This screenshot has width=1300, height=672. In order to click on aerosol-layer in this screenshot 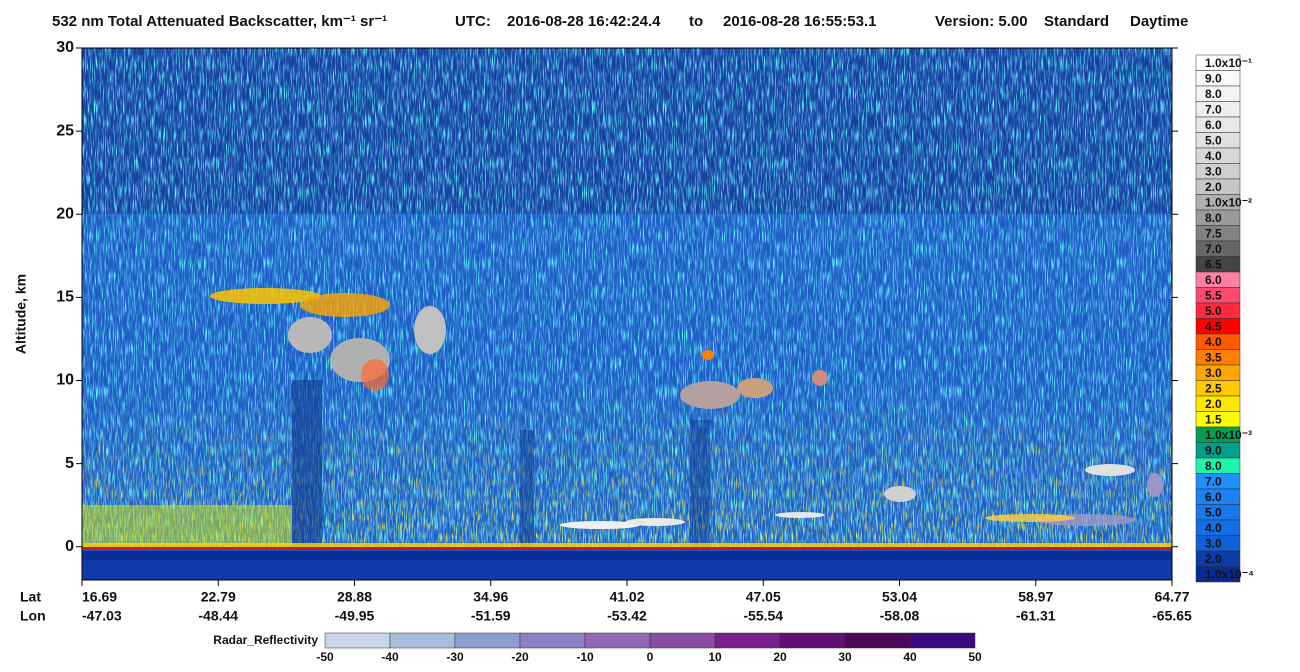, I will do `click(187, 525)`.